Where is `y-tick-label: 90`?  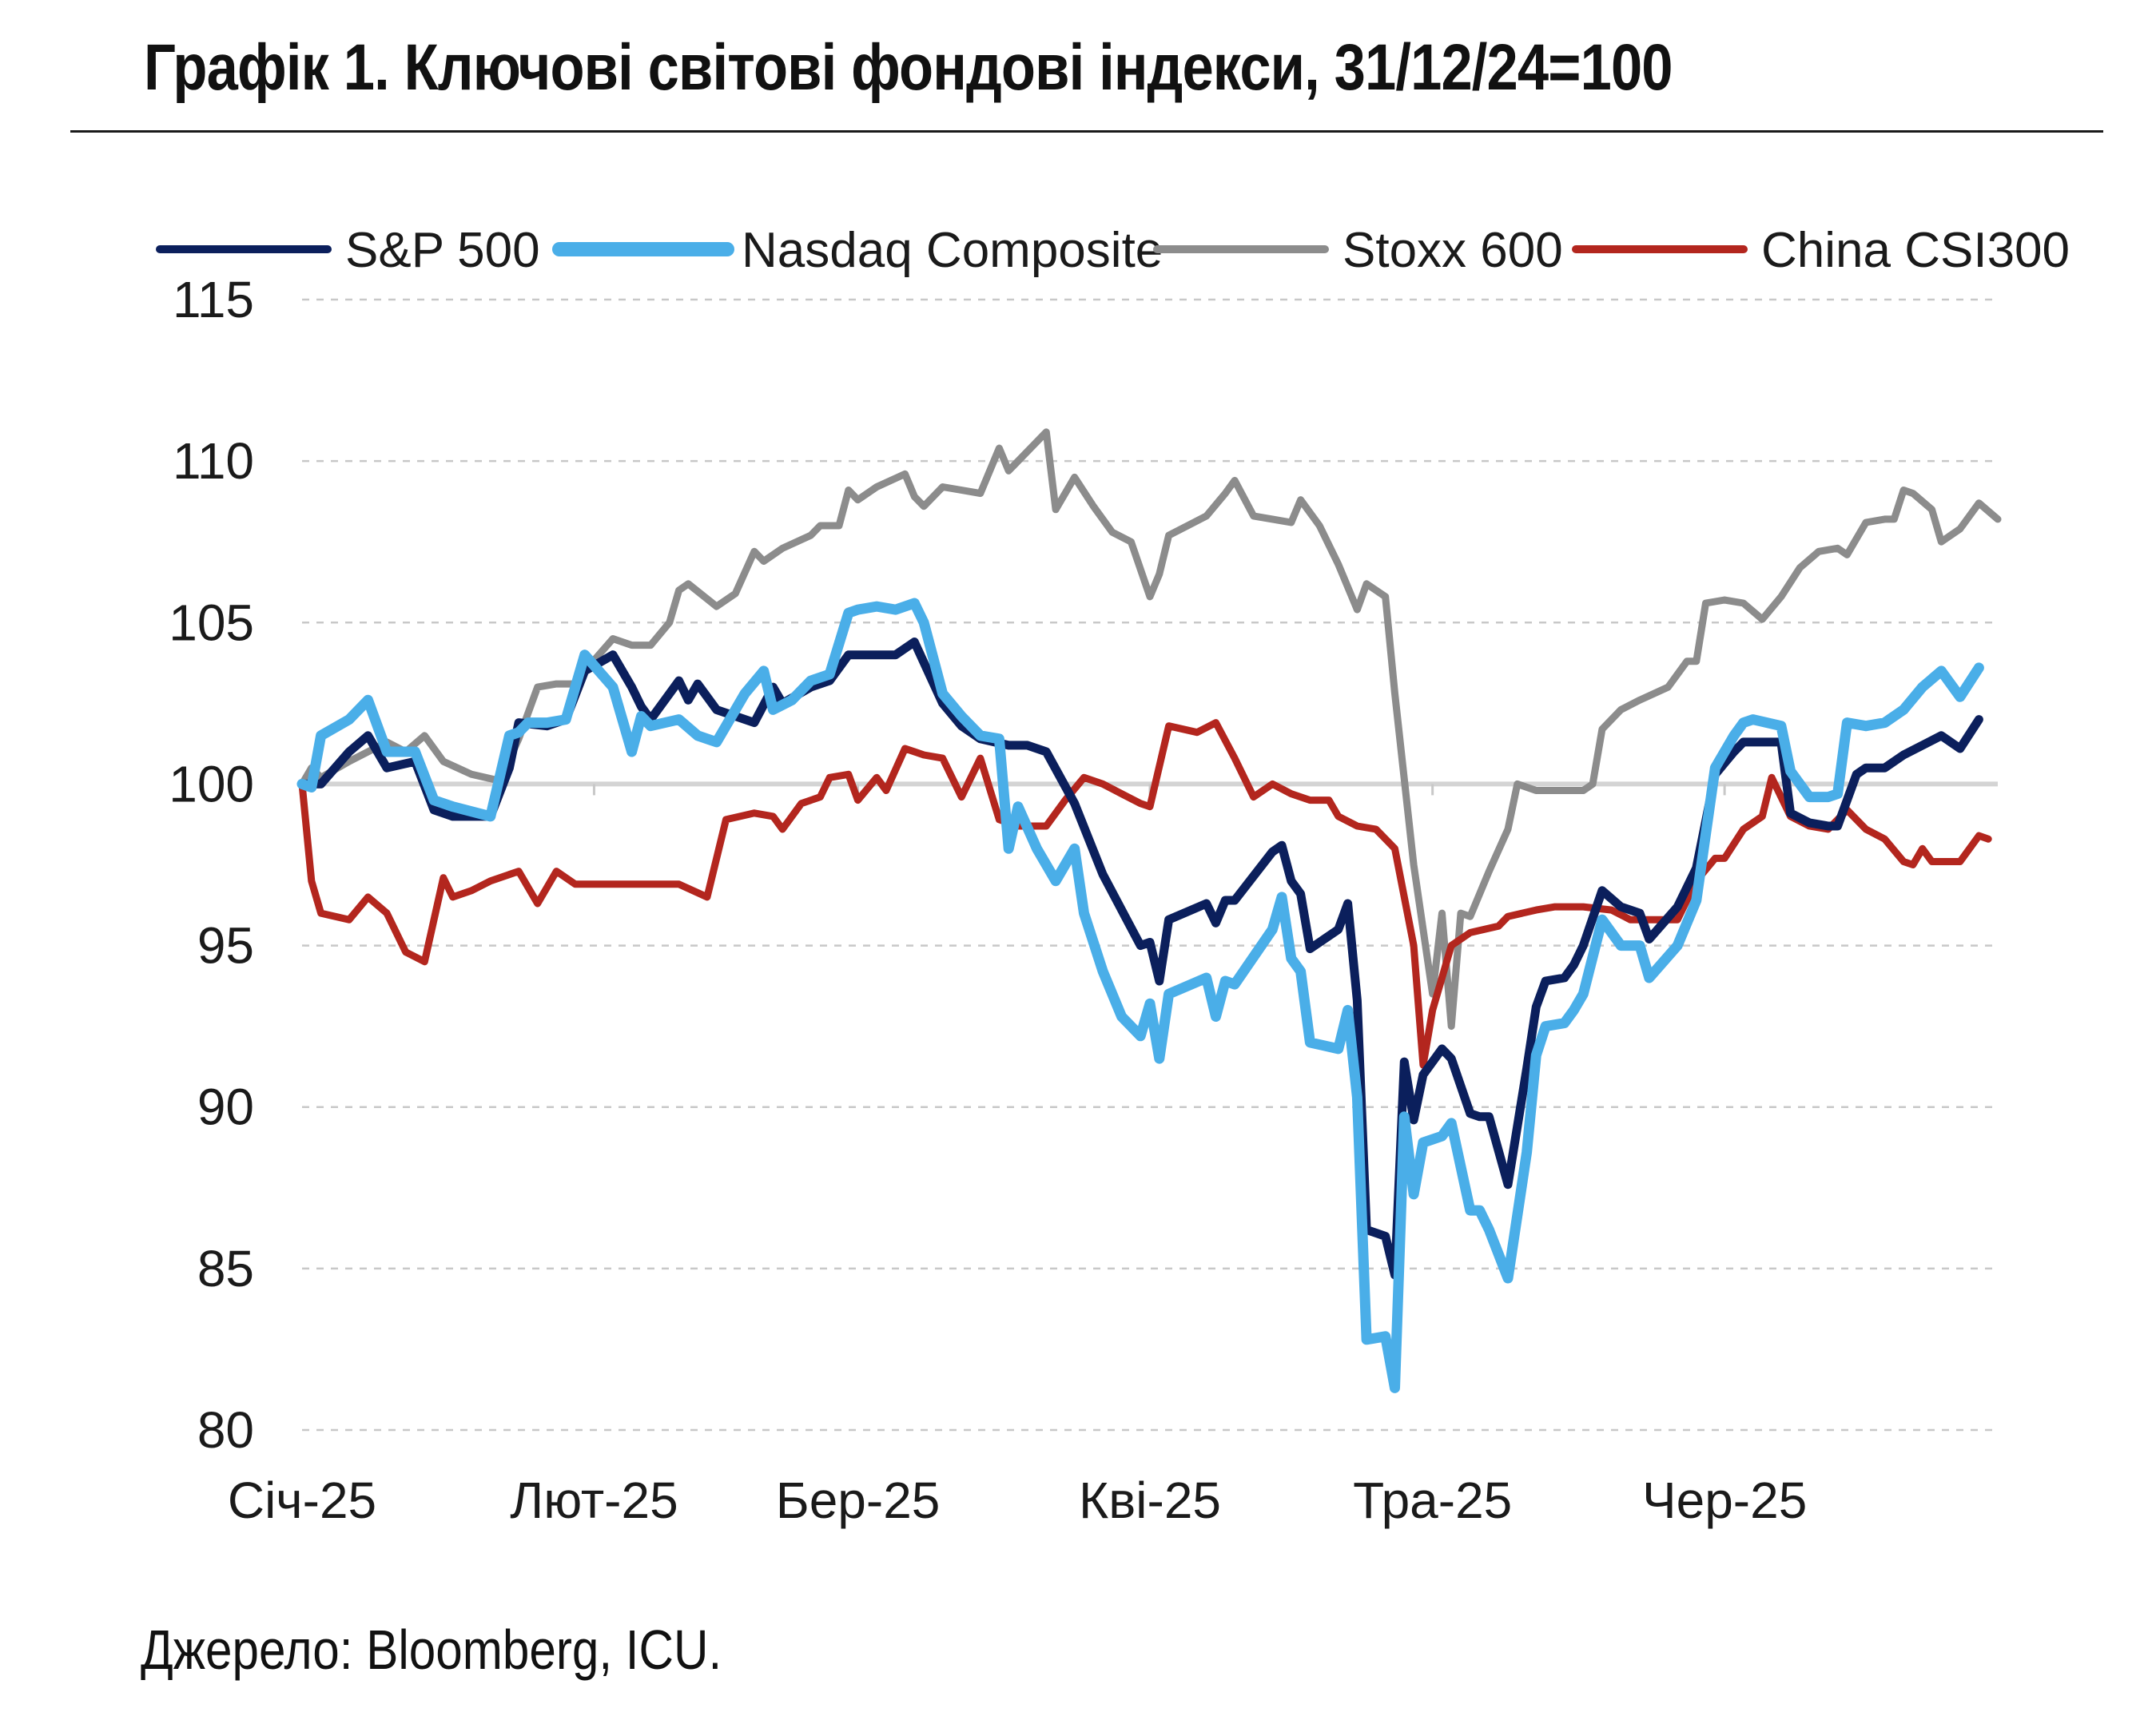
y-tick-label: 90 is located at coordinates (225, 1107).